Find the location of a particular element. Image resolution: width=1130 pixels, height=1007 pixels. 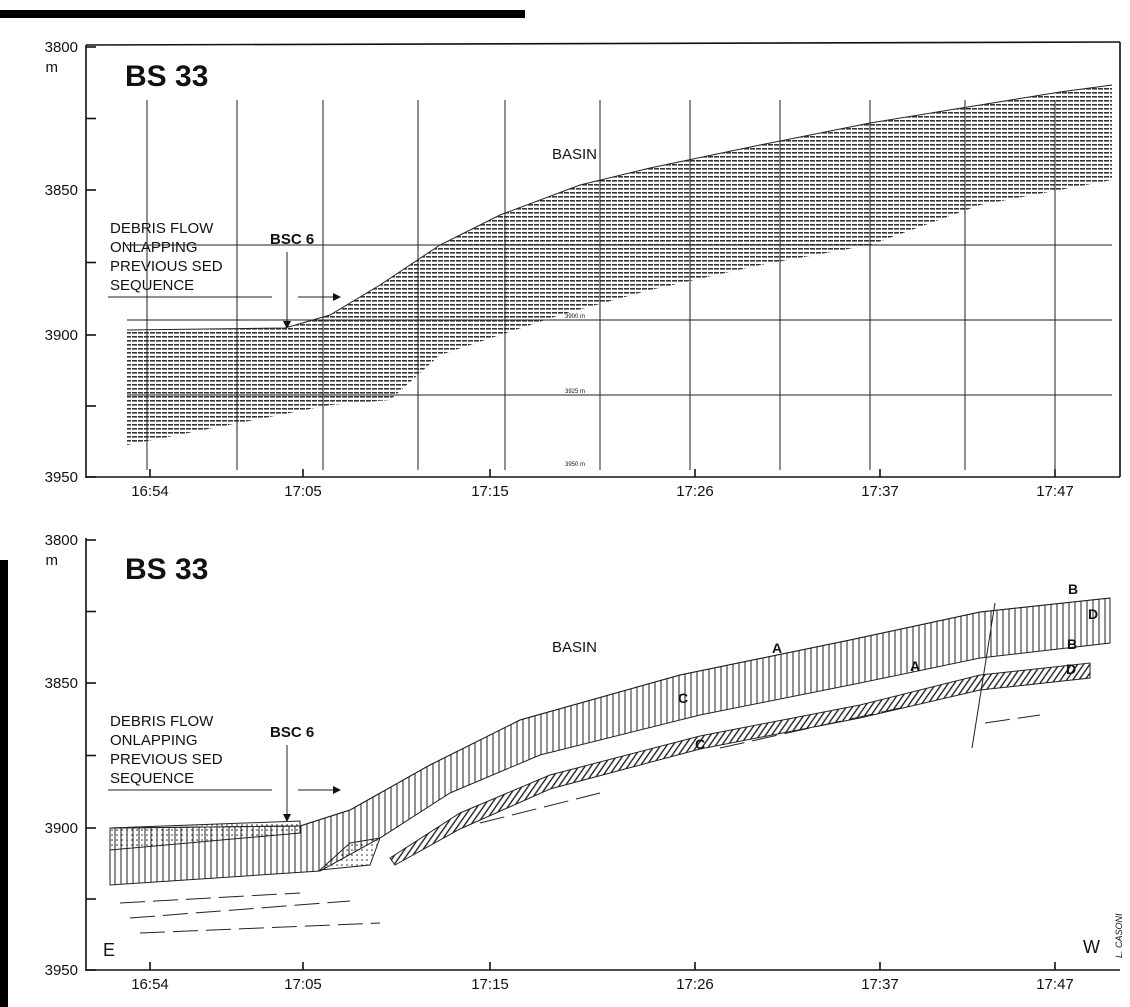

depth-mark: 3900 m is located at coordinates (575, 317).